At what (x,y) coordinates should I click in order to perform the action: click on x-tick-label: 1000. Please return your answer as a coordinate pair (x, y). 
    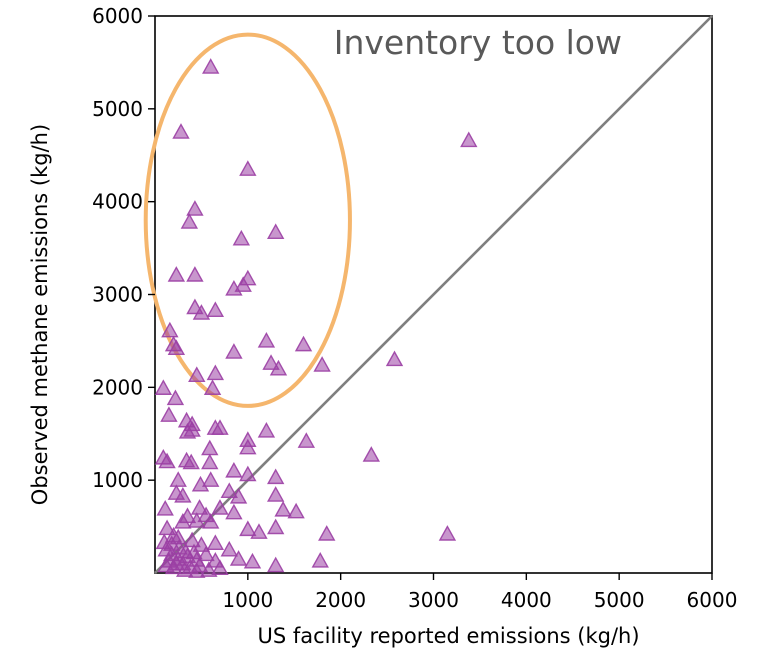
    Looking at the image, I should click on (247, 600).